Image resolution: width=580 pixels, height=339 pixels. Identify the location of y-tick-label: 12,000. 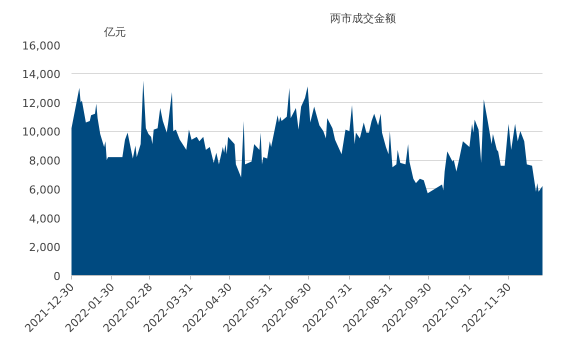
(41, 103).